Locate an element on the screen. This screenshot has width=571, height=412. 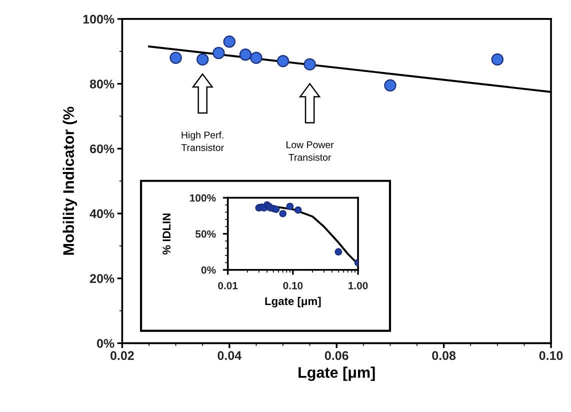
x-tick-label: 0.04 is located at coordinates (230, 355).